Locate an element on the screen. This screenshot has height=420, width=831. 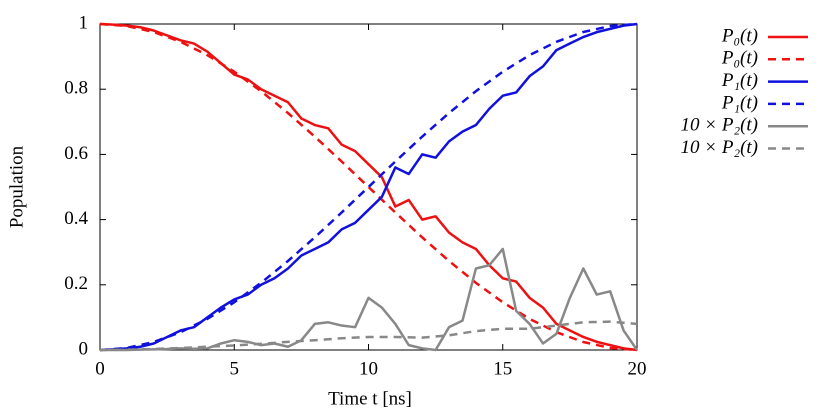
x-tick-label: 0 is located at coordinates (100, 368).